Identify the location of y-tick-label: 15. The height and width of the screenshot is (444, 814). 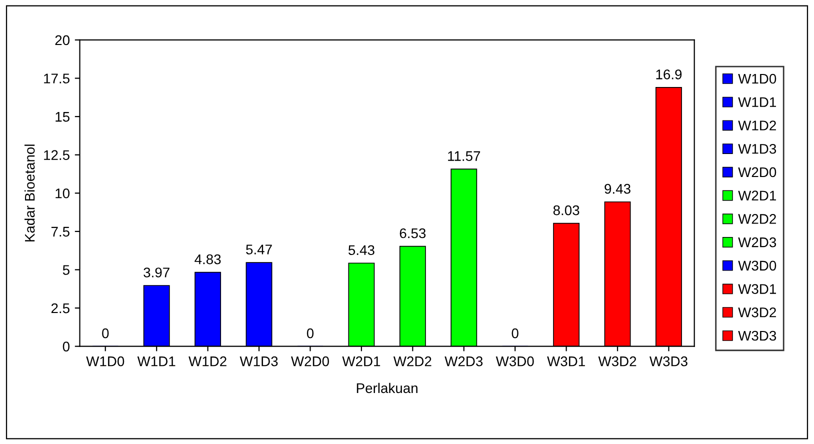
(63, 117).